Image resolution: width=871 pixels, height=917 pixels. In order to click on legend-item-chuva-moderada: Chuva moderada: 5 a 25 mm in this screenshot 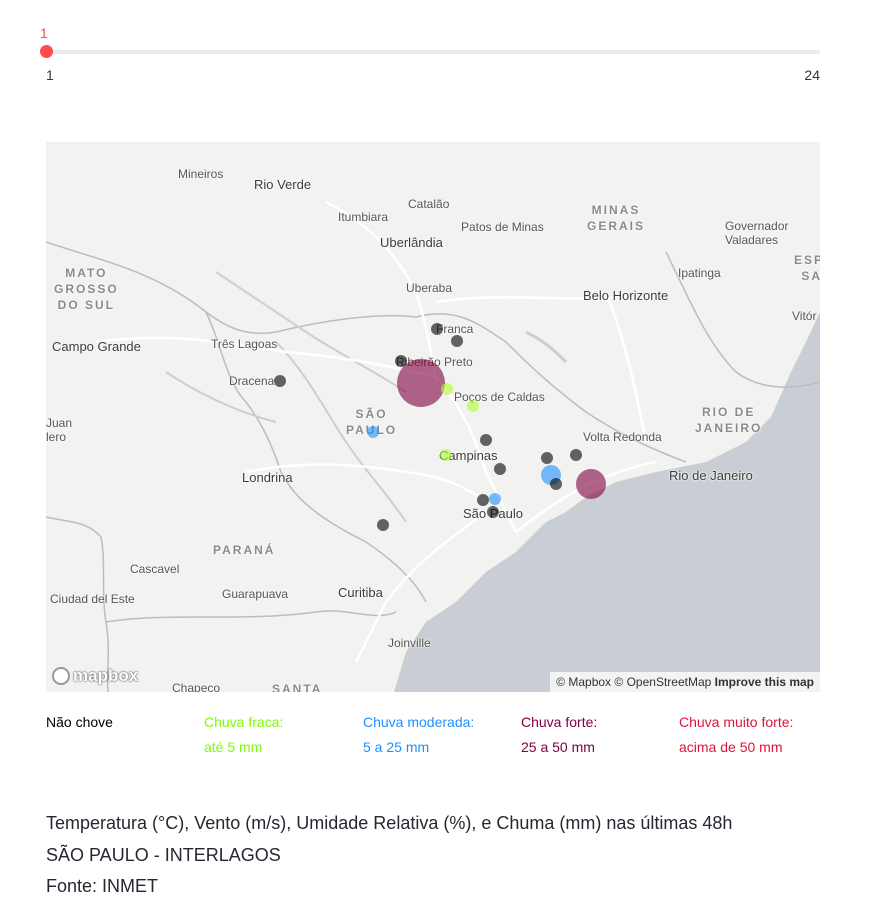, I will do `click(418, 735)`.